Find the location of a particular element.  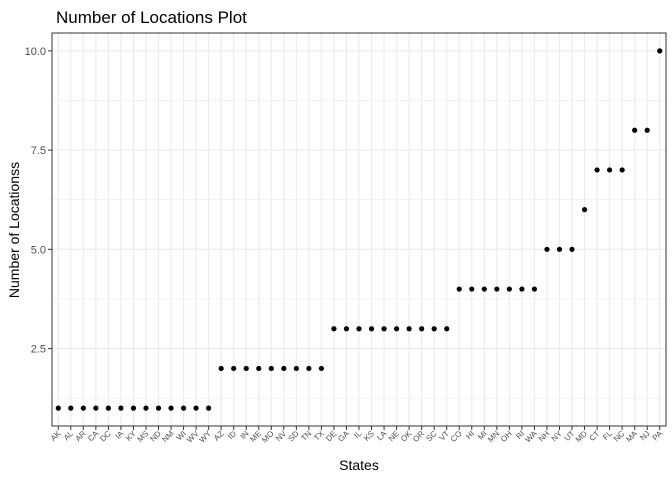

x-tick-label: IL is located at coordinates (357, 434).